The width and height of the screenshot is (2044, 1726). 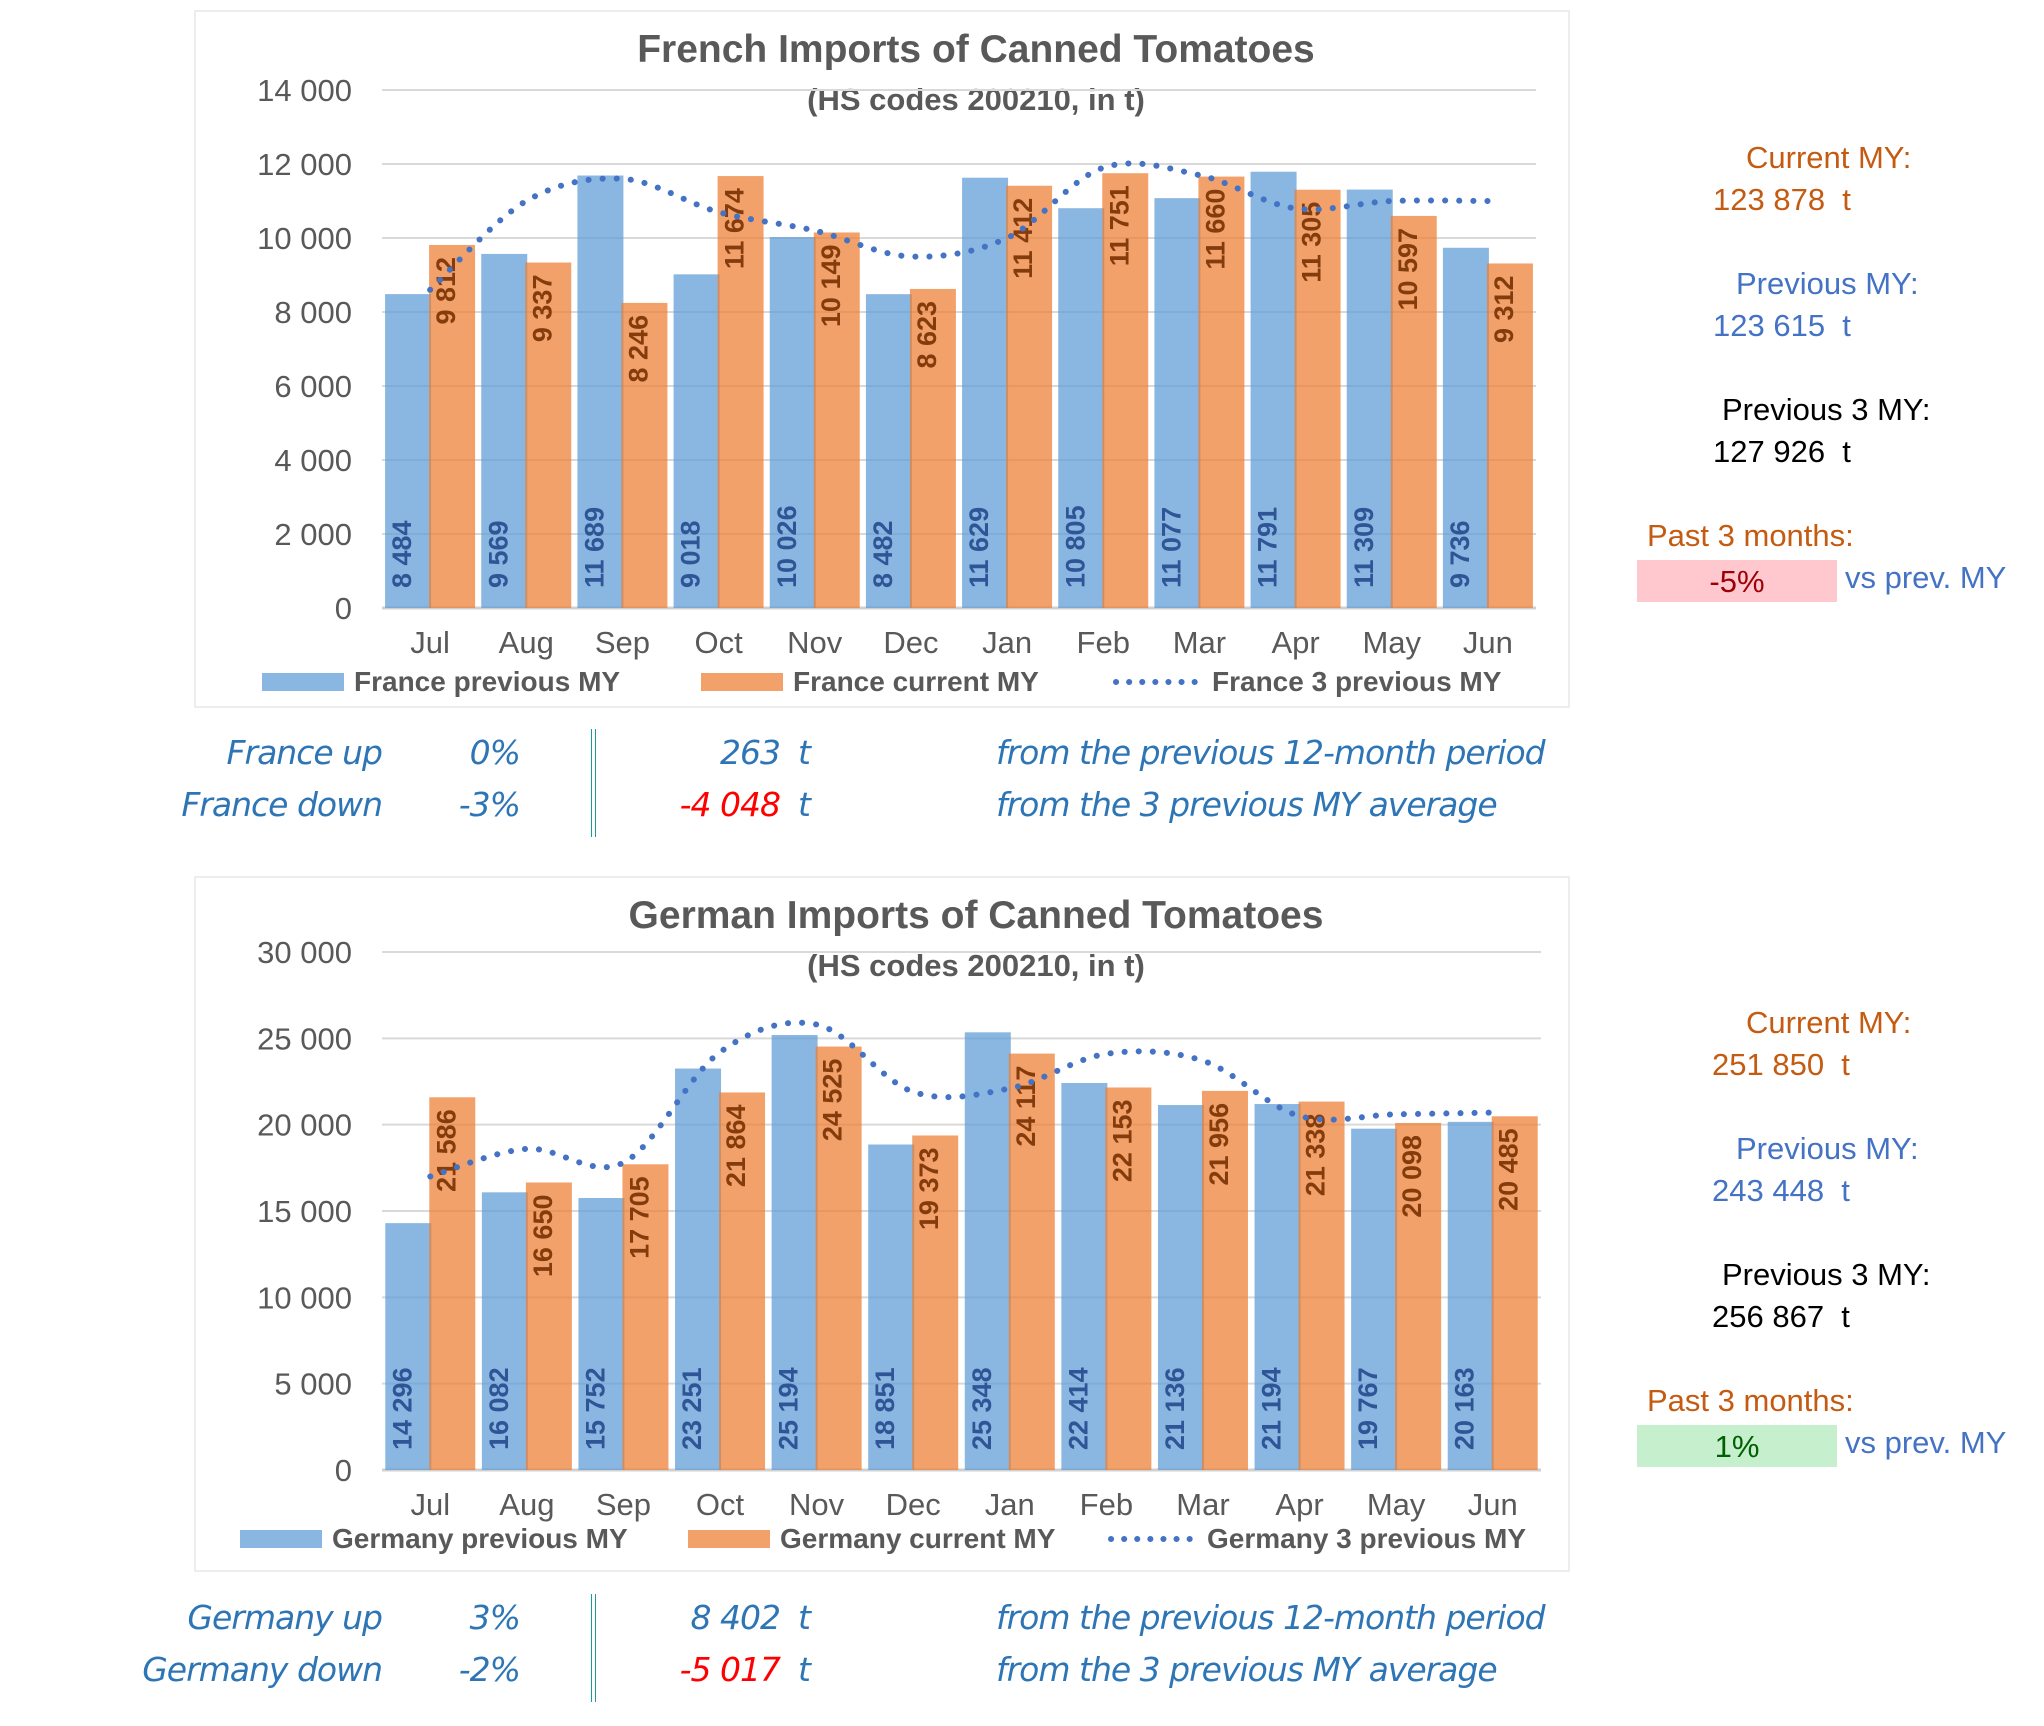 What do you see at coordinates (929, 1188) in the screenshot?
I see `data-label-current-my: 19 373` at bounding box center [929, 1188].